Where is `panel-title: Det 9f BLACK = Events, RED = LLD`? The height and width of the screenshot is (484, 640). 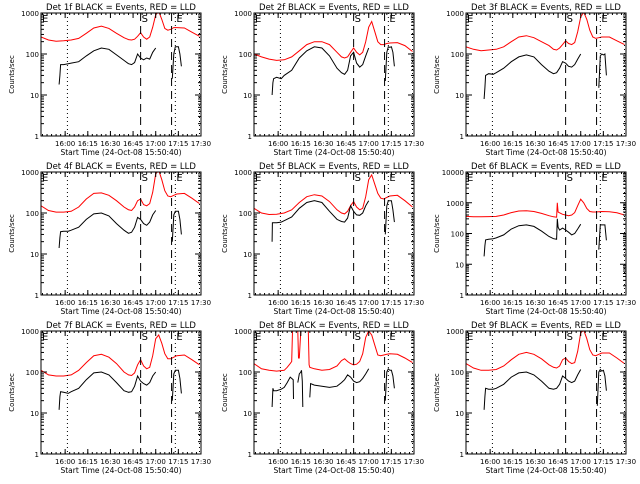
panel-title: Det 9f BLACK = Events, RED = LLD is located at coordinates (546, 326).